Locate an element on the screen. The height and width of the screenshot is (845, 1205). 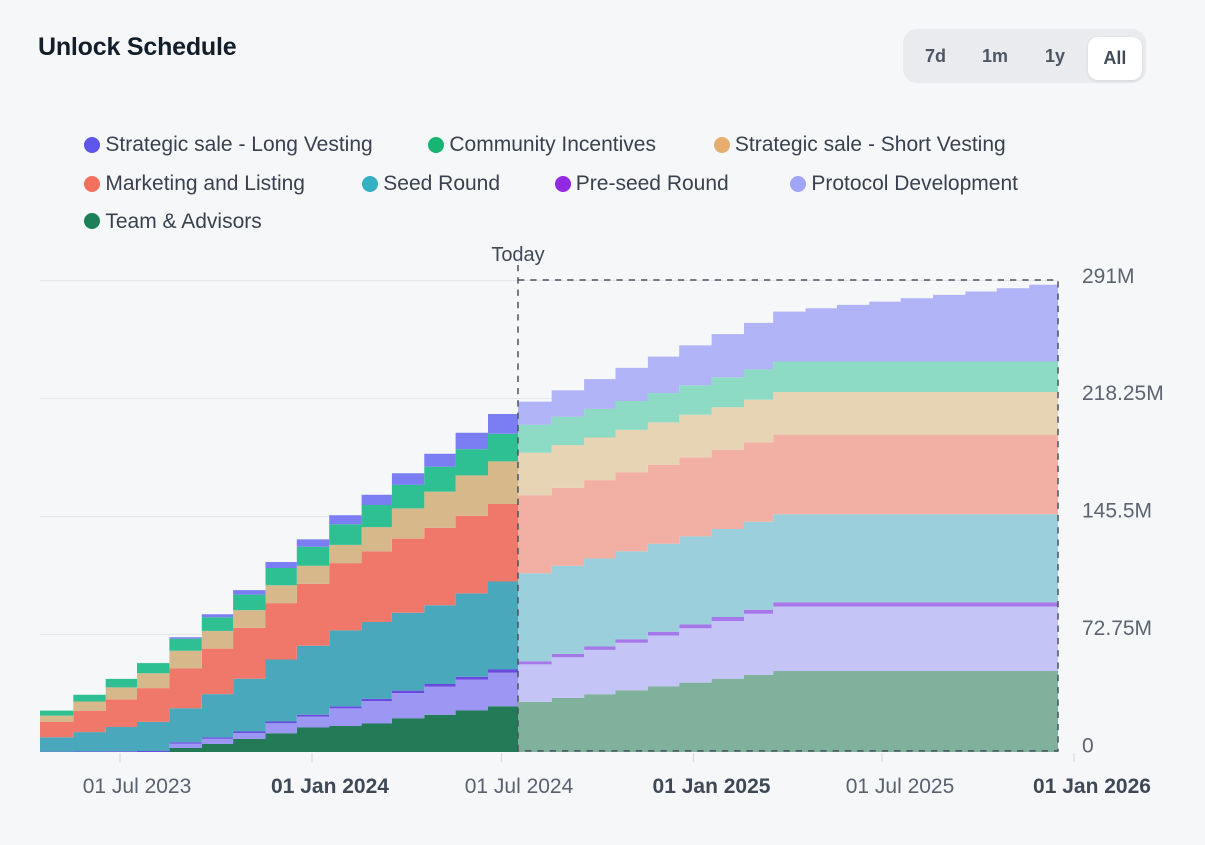
svg-text: 291M is located at coordinates (1108, 276).